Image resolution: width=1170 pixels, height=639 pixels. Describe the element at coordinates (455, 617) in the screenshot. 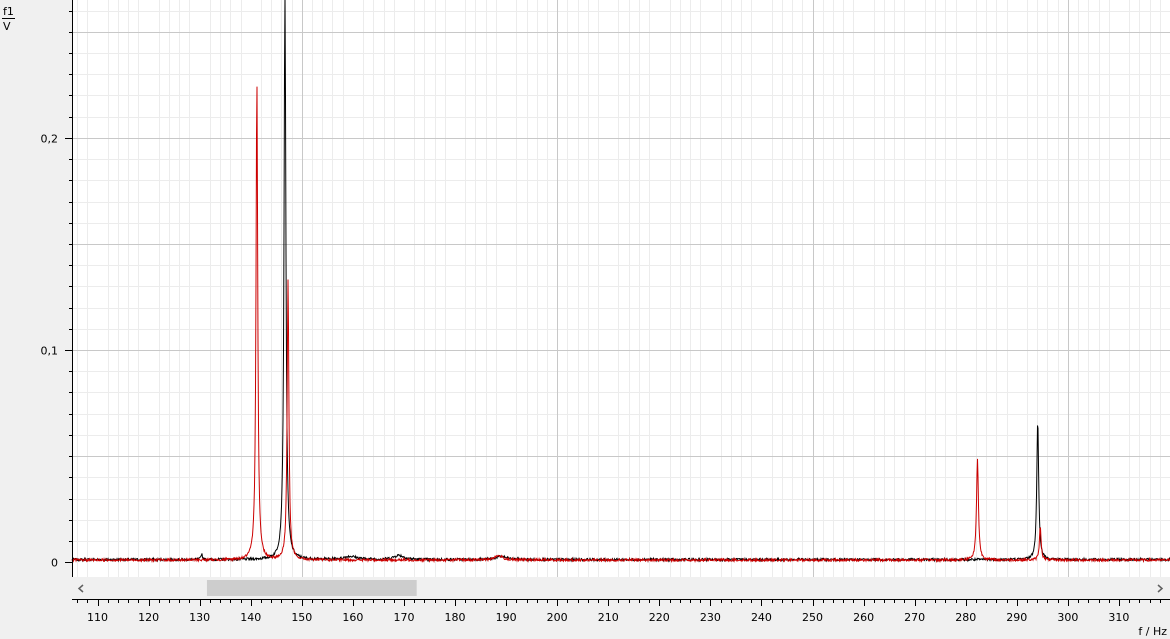

I see `x-tick-label: 180` at that location.